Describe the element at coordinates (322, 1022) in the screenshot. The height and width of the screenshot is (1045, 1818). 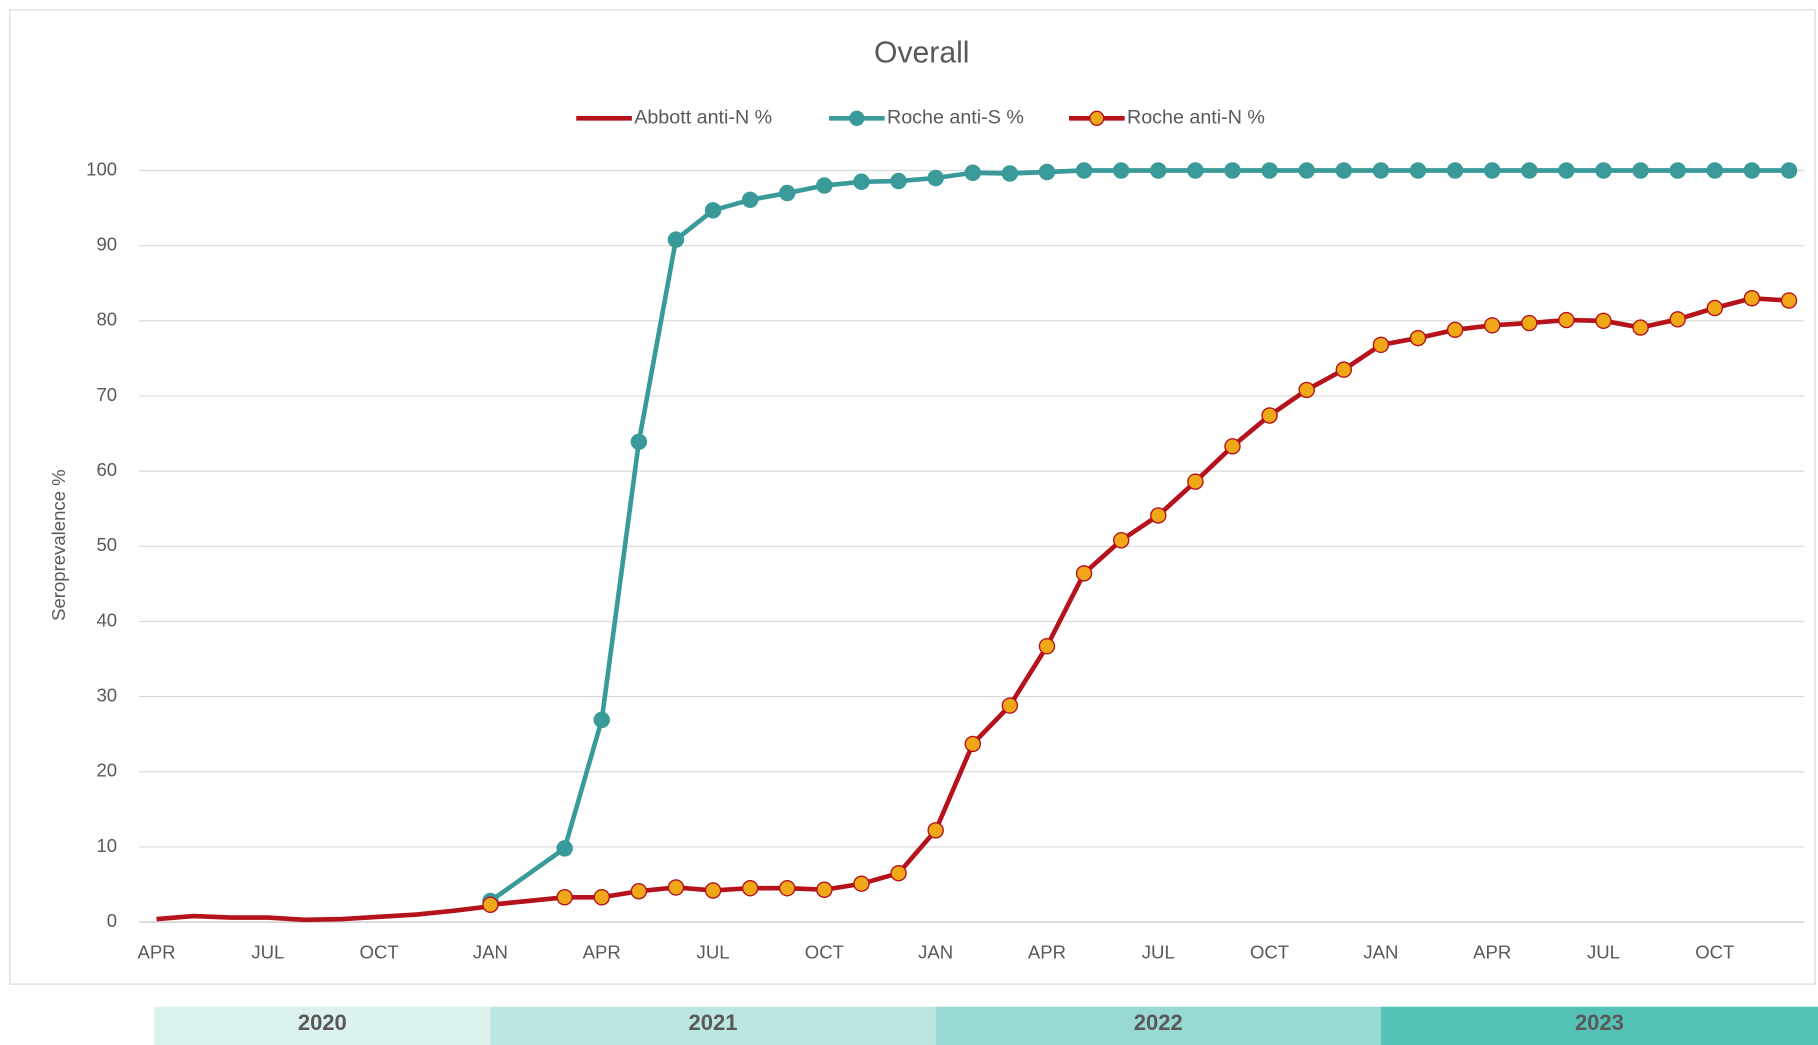
I see `year-label: 2020` at that location.